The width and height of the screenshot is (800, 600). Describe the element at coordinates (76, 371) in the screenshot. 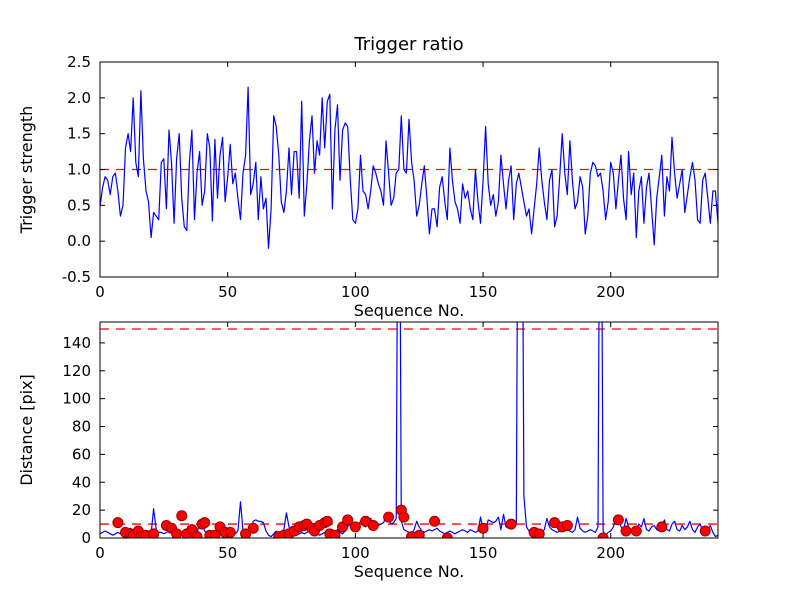

I see `y-tick-label: 120` at that location.